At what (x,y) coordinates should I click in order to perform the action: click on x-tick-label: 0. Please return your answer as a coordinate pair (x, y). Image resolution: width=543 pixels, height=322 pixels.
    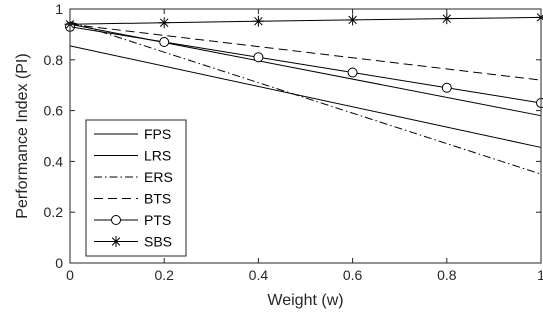
    Looking at the image, I should click on (70, 275).